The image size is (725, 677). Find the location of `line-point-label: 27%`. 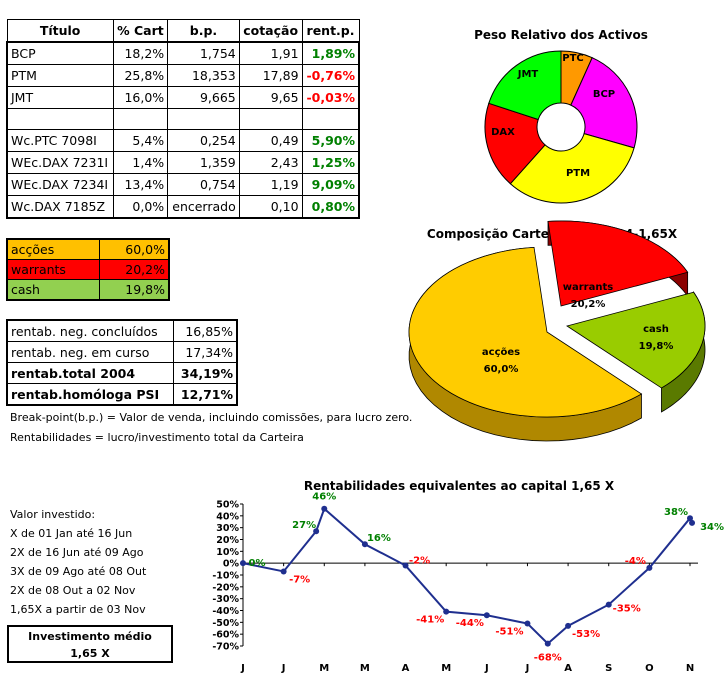

line-point-label: 27% is located at coordinates (304, 525).